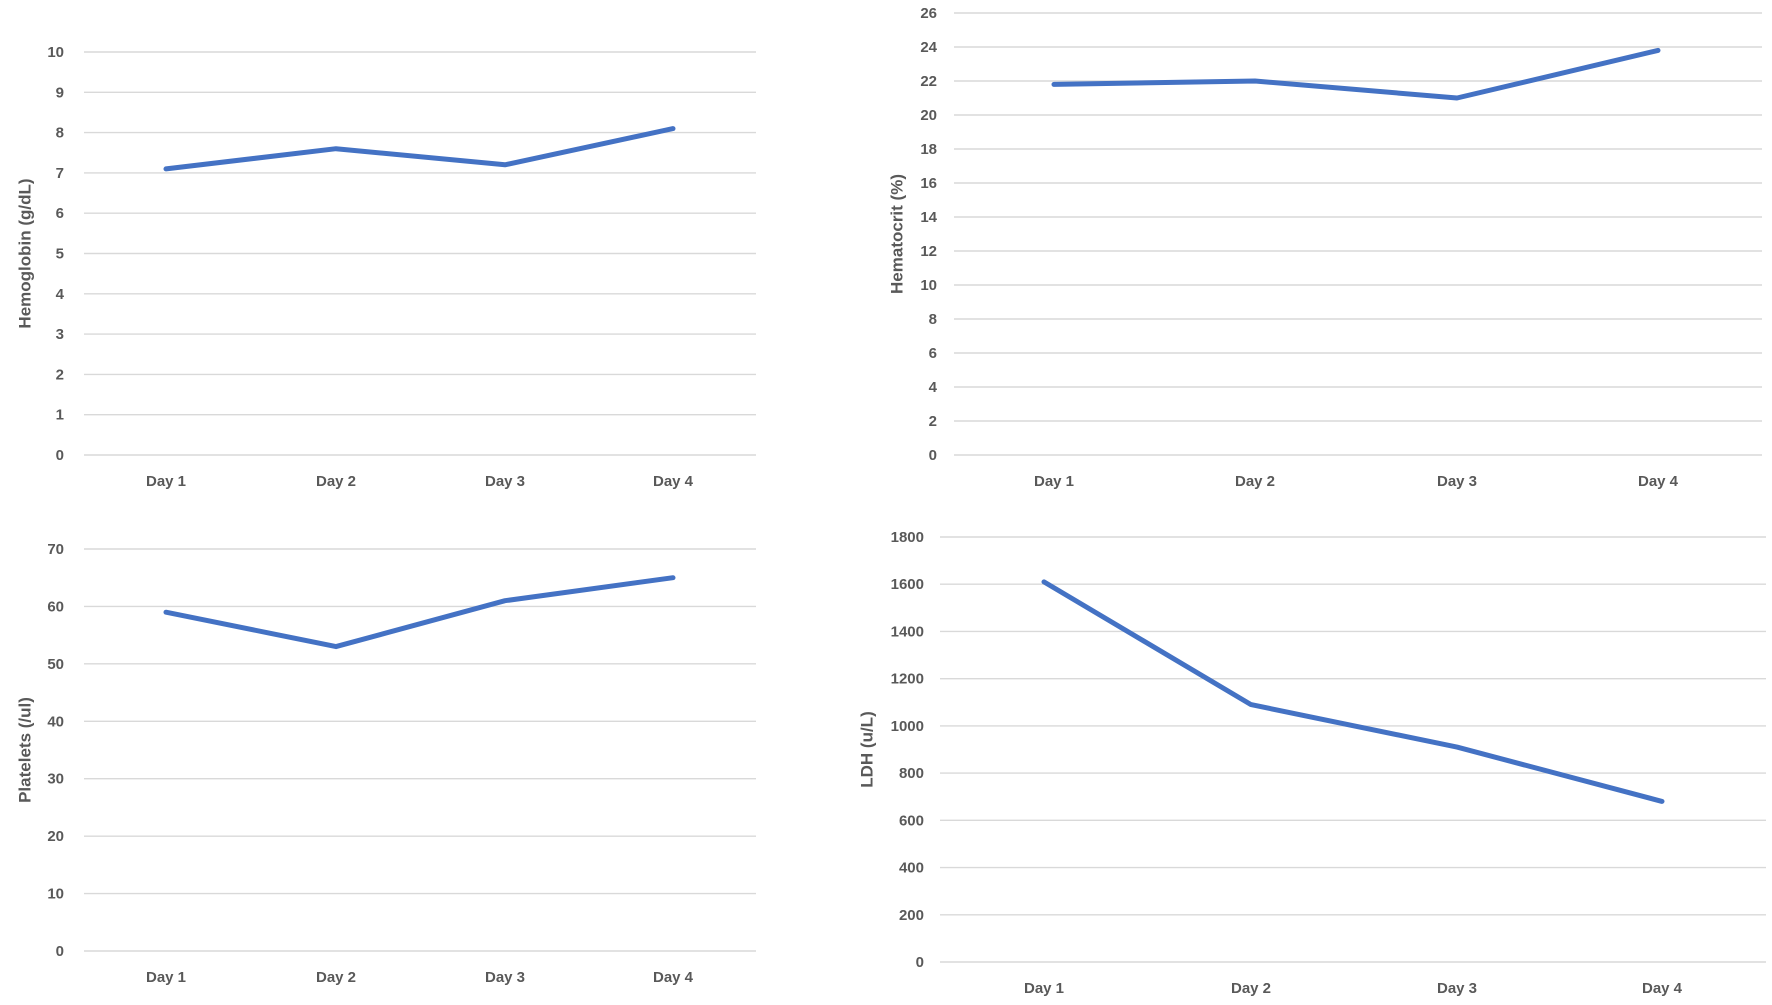  What do you see at coordinates (55, 664) in the screenshot?
I see `y-tick-label: 50` at bounding box center [55, 664].